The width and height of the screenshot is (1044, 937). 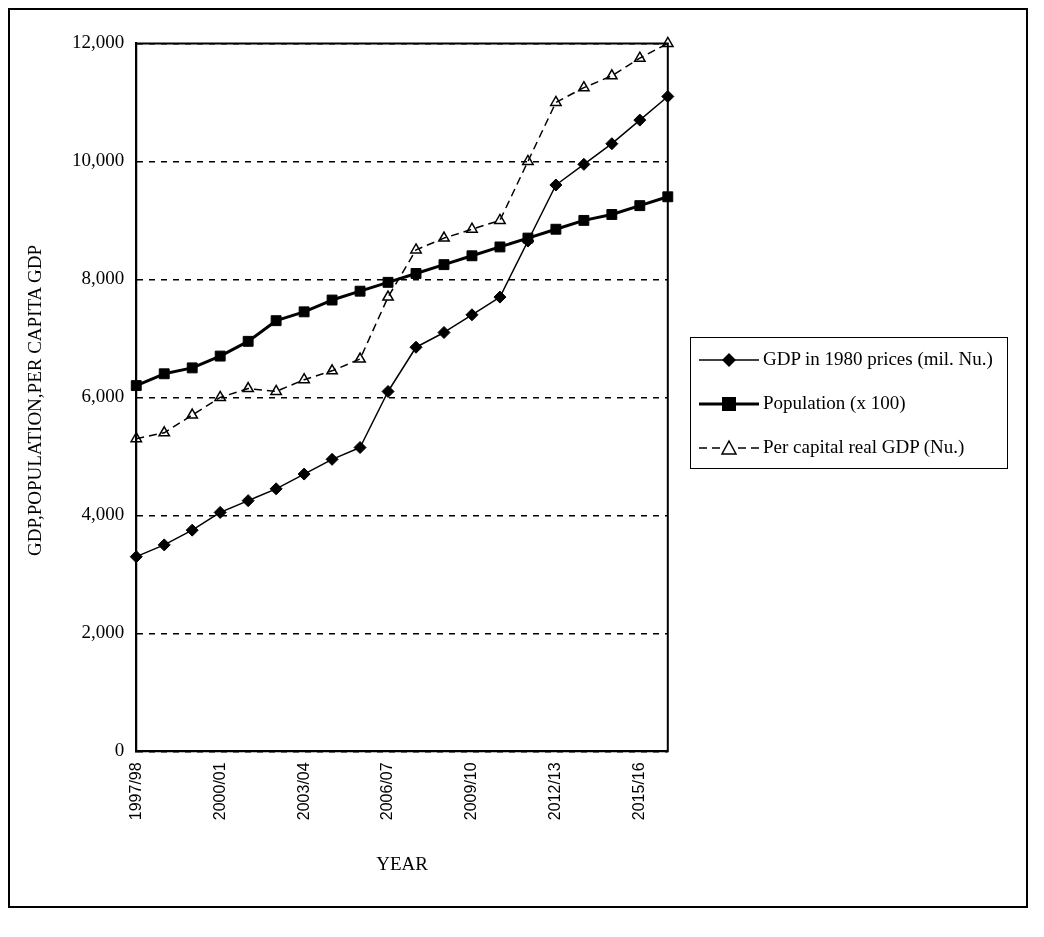 I want to click on x-tick-label: 2009/10, so click(x=471, y=791).